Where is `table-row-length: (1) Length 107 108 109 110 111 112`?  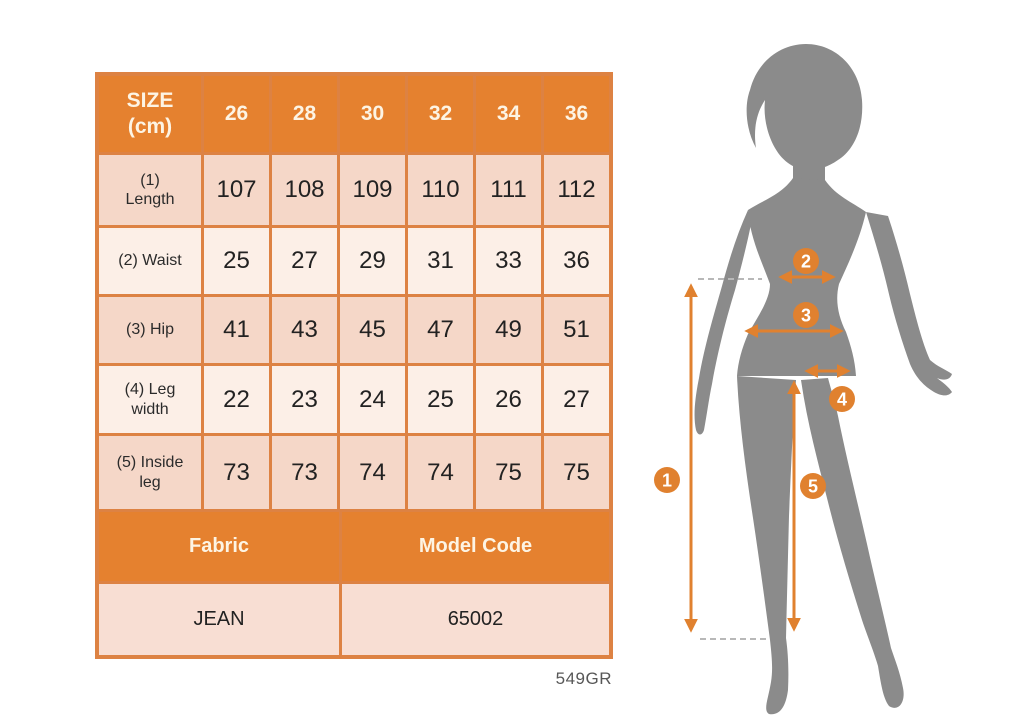 table-row-length: (1) Length 107 108 109 110 111 112 is located at coordinates (354, 190).